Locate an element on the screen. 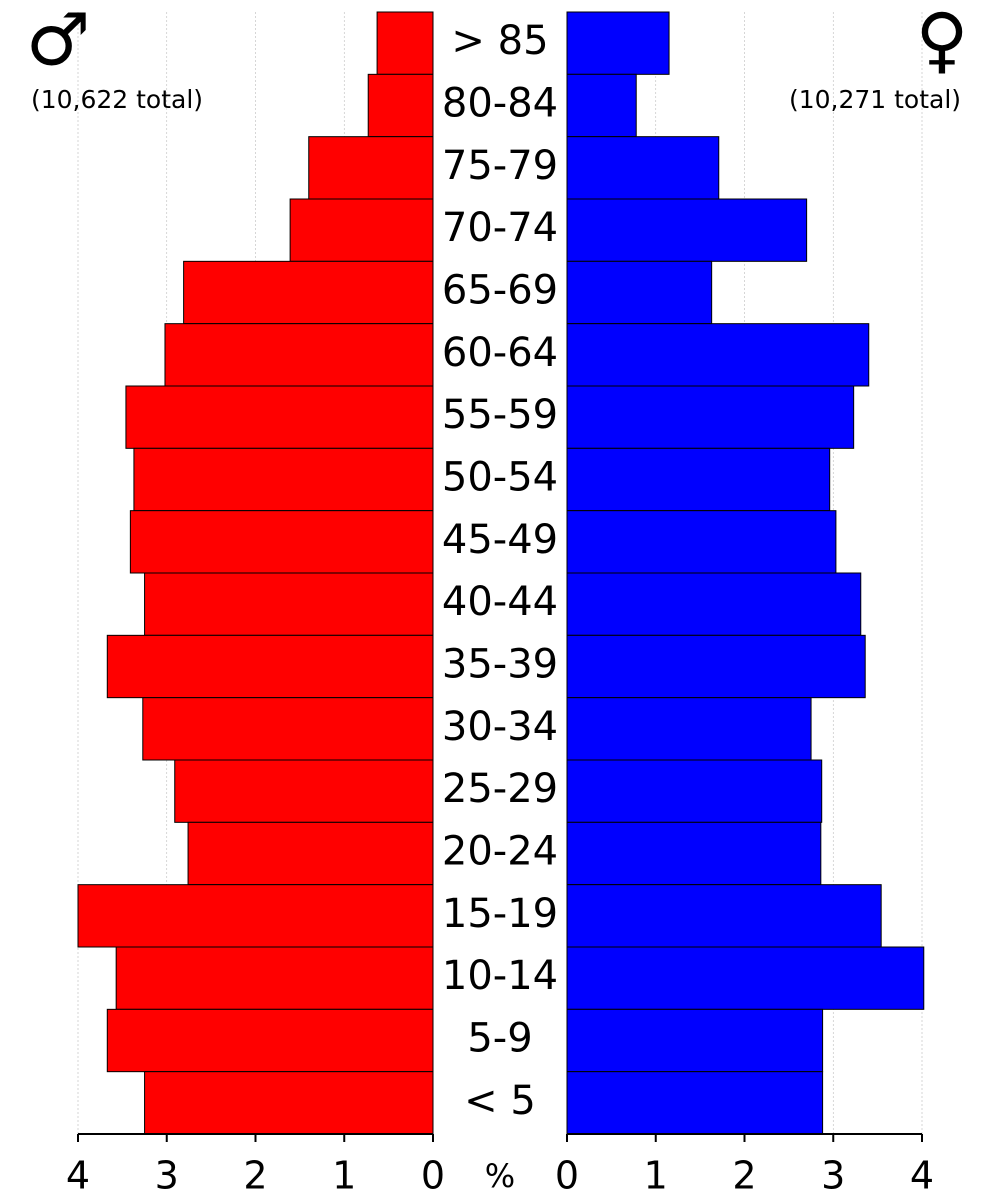  x-axis-label: % is located at coordinates (500, 1176).